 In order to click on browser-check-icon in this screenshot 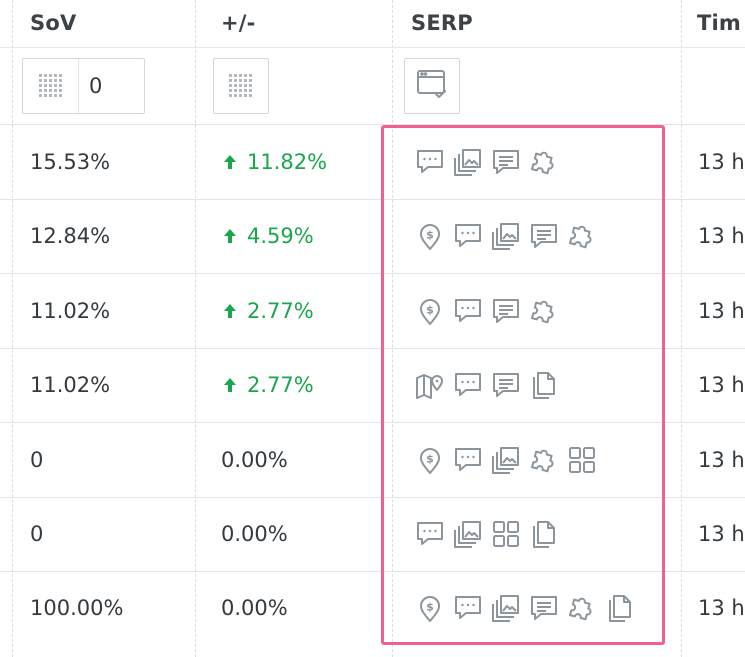, I will do `click(432, 86)`.